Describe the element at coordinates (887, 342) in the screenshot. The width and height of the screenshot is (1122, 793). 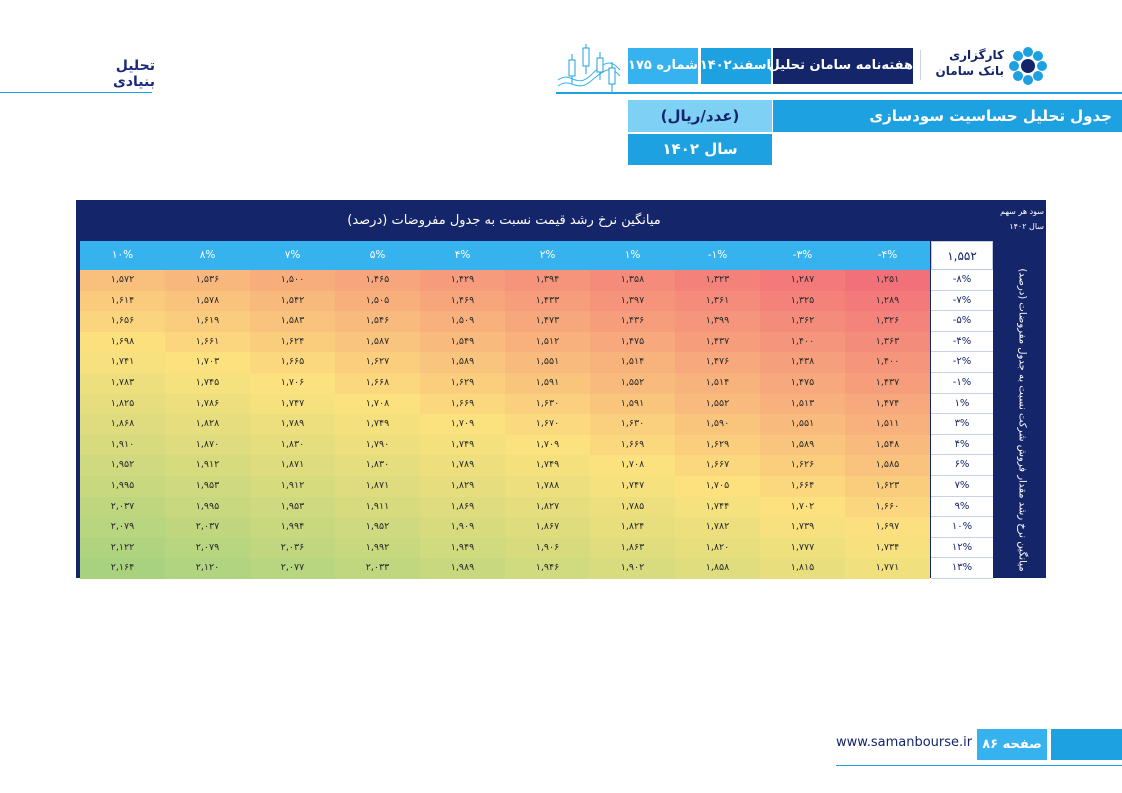
I see `table-cell: ۱,۳۶۳` at that location.